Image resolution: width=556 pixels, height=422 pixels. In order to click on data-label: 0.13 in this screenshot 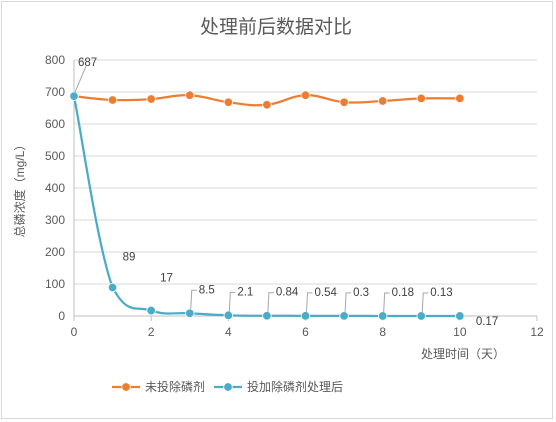, I will do `click(441, 293)`.